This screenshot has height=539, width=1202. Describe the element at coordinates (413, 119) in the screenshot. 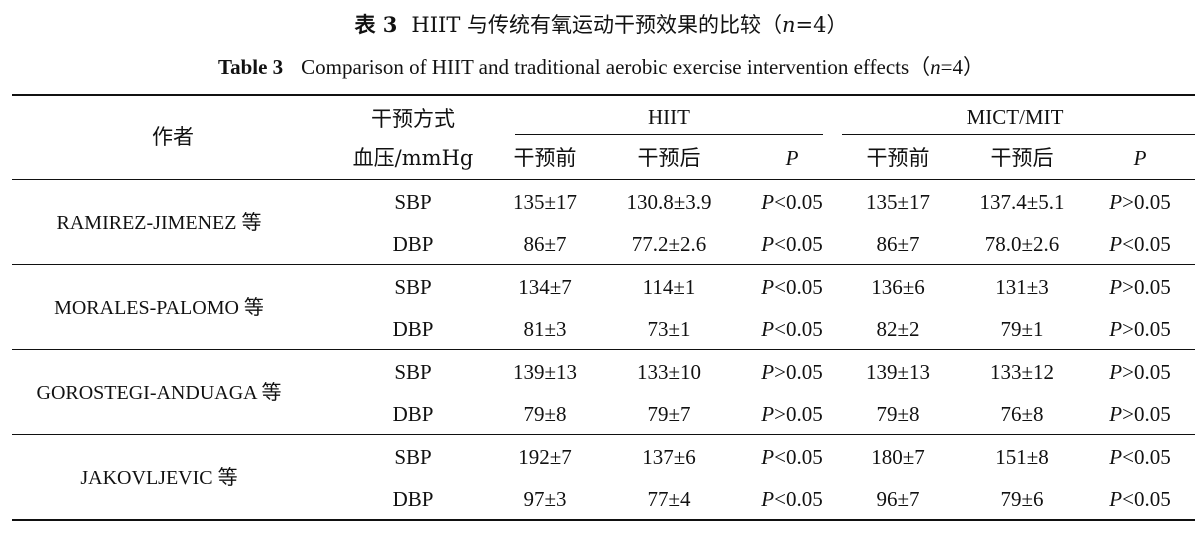

I see `header-intervention: 干预方式` at that location.